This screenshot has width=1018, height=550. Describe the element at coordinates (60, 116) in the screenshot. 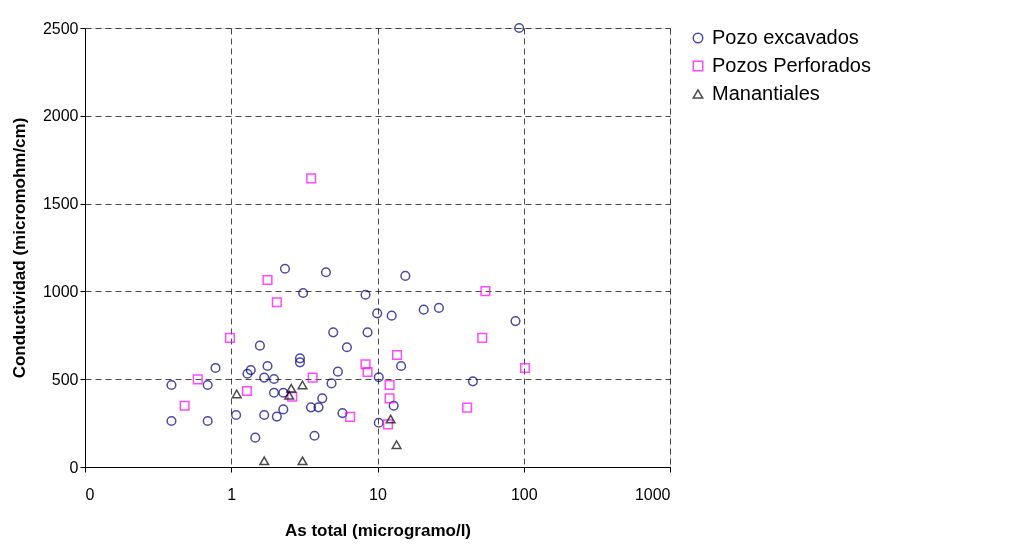

I see `y-tick-label: 2000` at that location.